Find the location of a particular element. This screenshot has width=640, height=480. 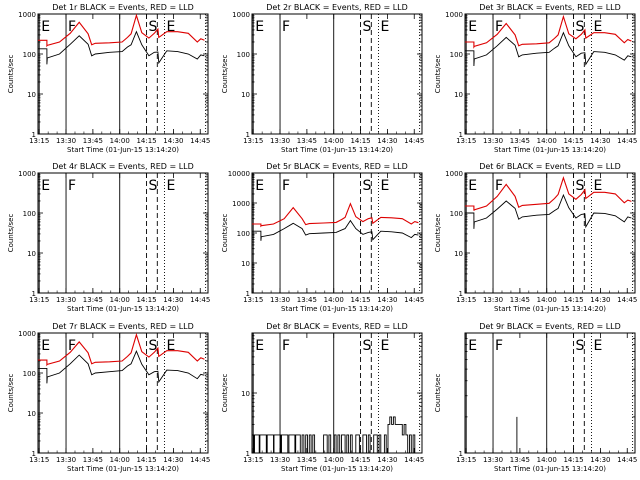

panel-title: Det 1r BLACK = Events, RED = LLD is located at coordinates (123, 7).